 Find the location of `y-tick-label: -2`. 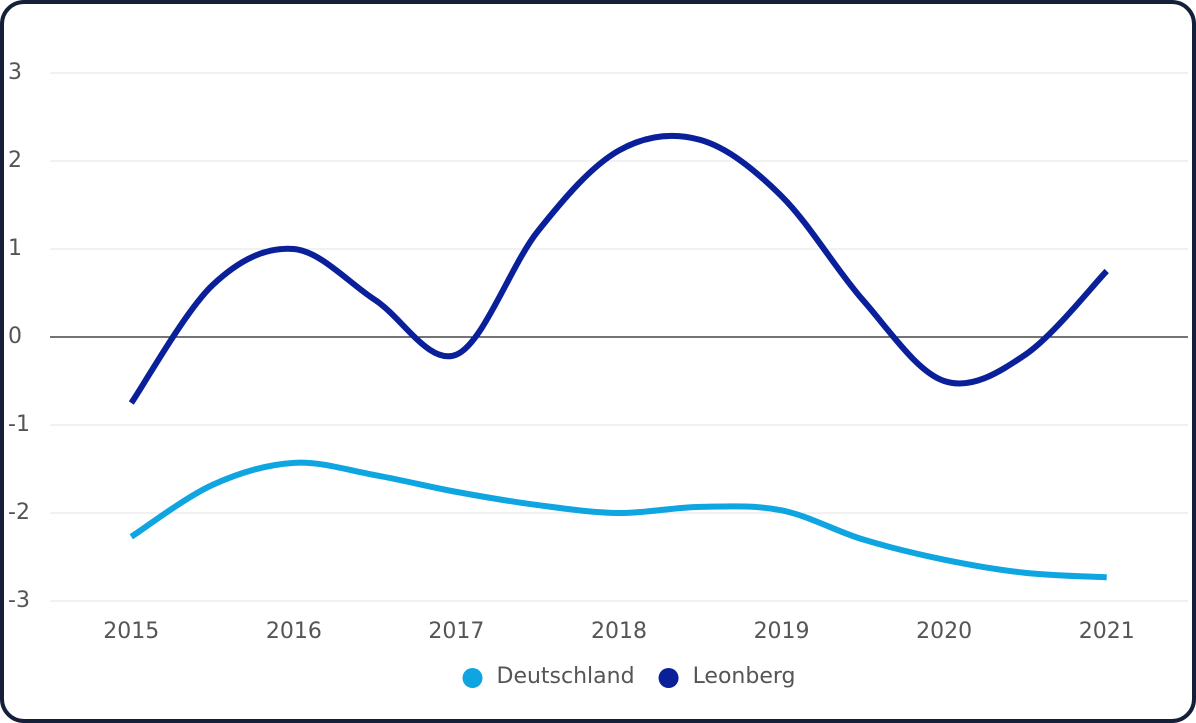

y-tick-label: -2 is located at coordinates (19, 512).